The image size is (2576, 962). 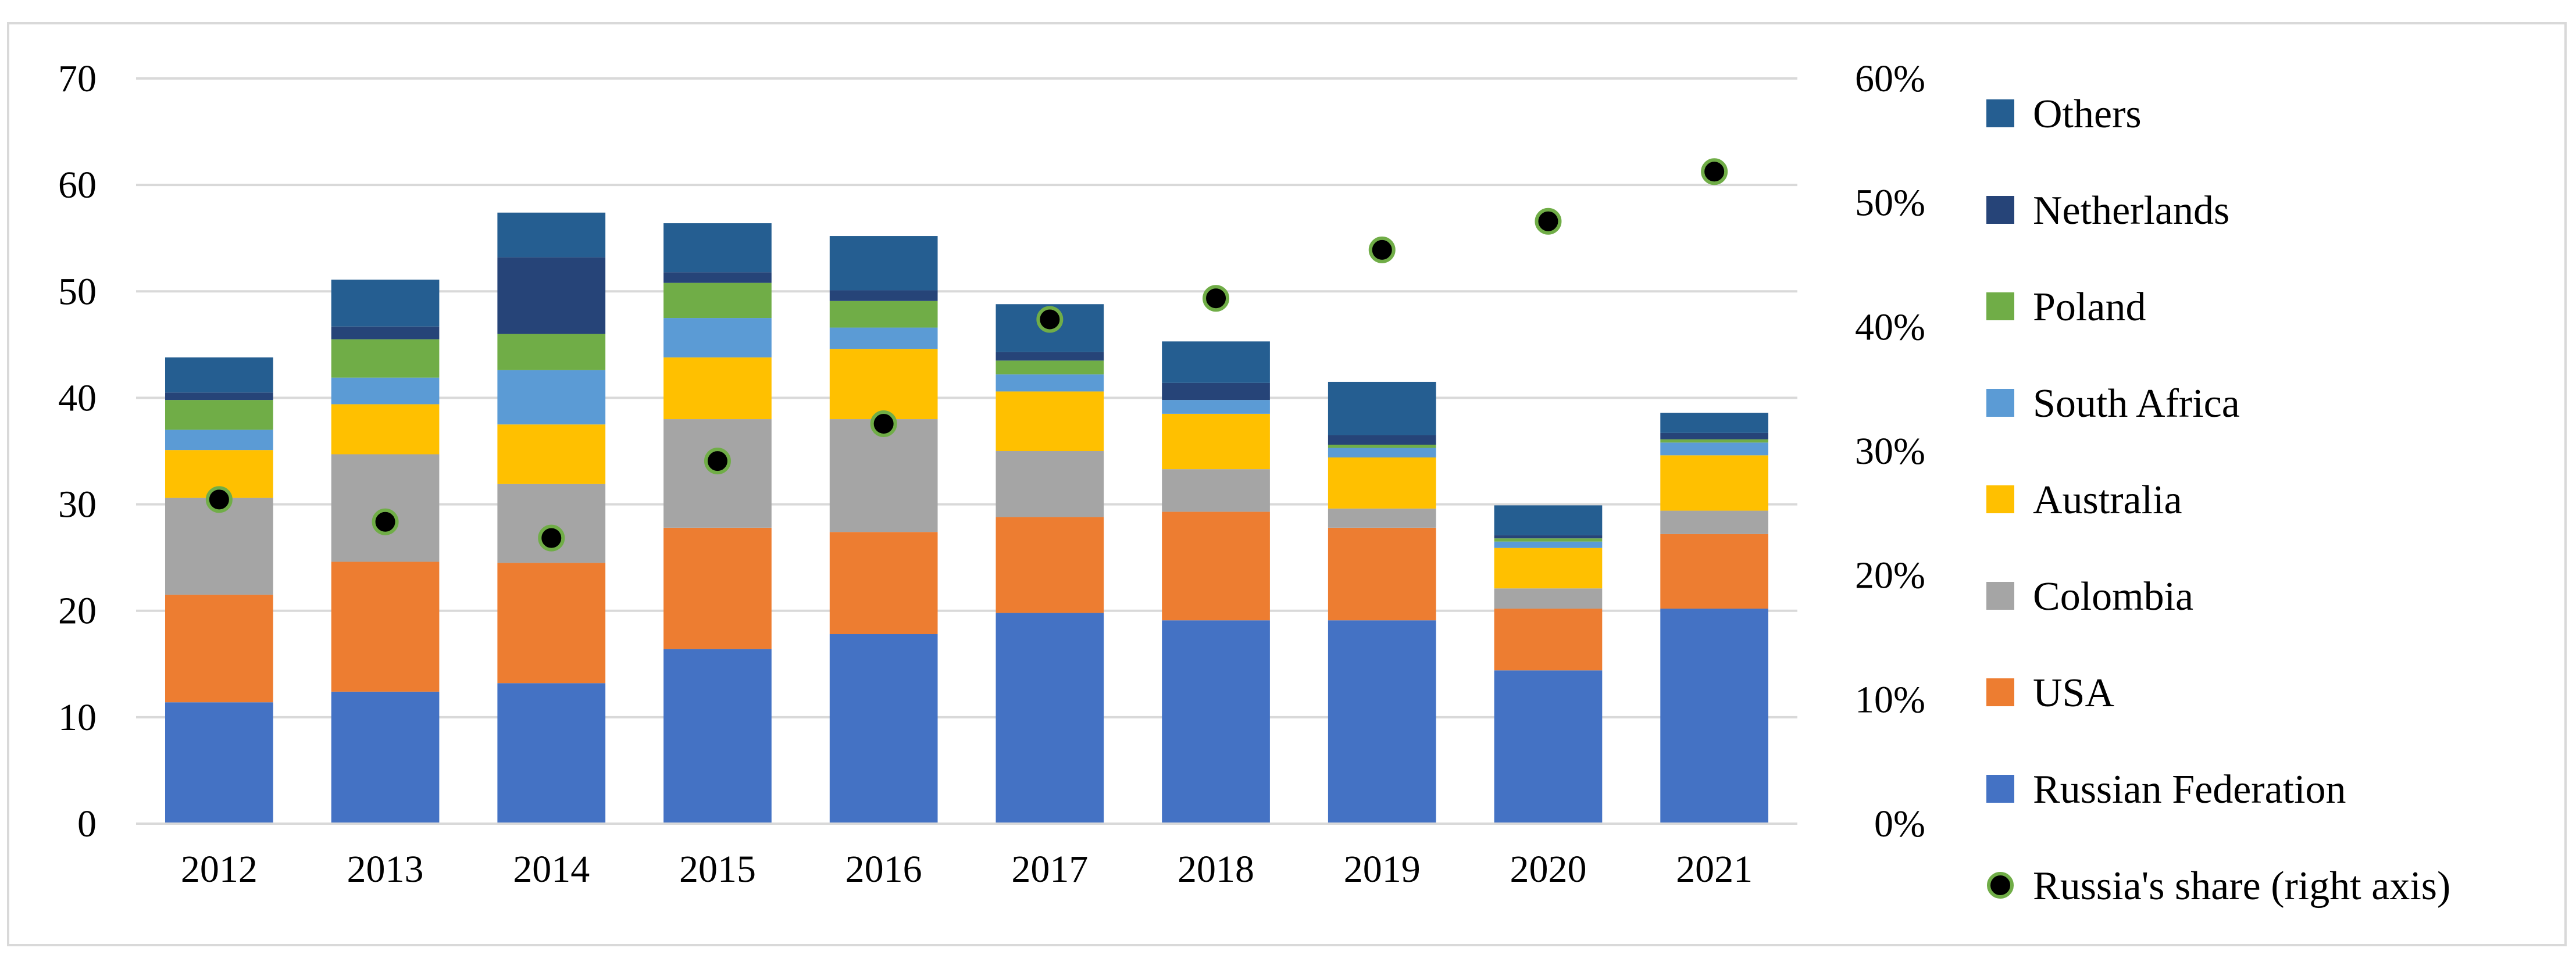 What do you see at coordinates (551, 869) in the screenshot?
I see `x-tick-label: 2014` at bounding box center [551, 869].